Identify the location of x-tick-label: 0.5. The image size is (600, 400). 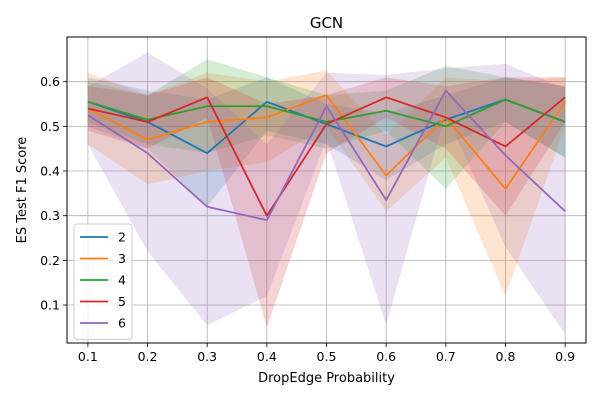
(327, 356).